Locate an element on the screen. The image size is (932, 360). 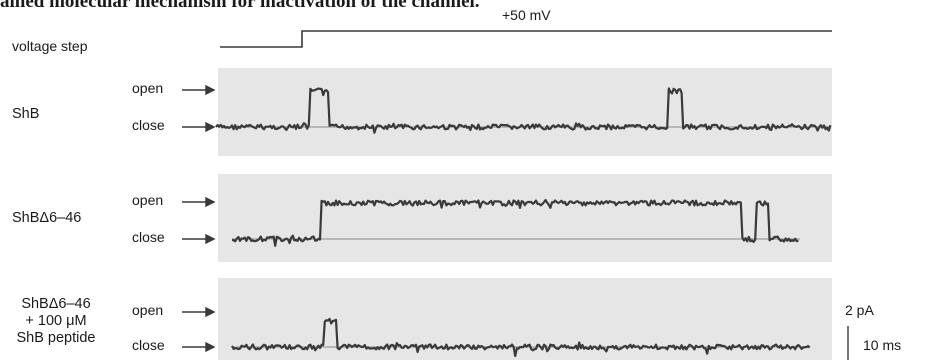
open-label-shb: open is located at coordinates (148, 88).